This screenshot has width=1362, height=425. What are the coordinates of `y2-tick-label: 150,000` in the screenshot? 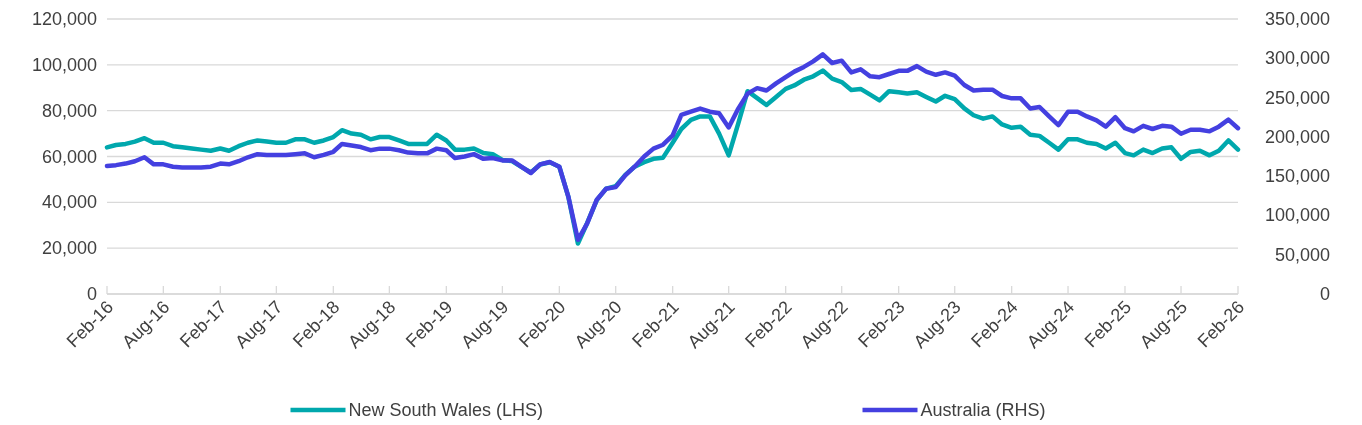 It's located at (1297, 176).